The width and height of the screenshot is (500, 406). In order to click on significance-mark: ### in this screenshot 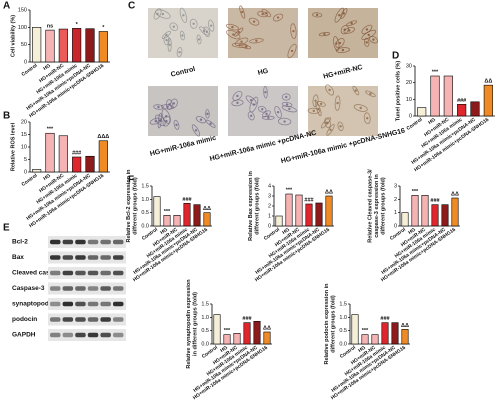, I will do `click(76, 153)`.